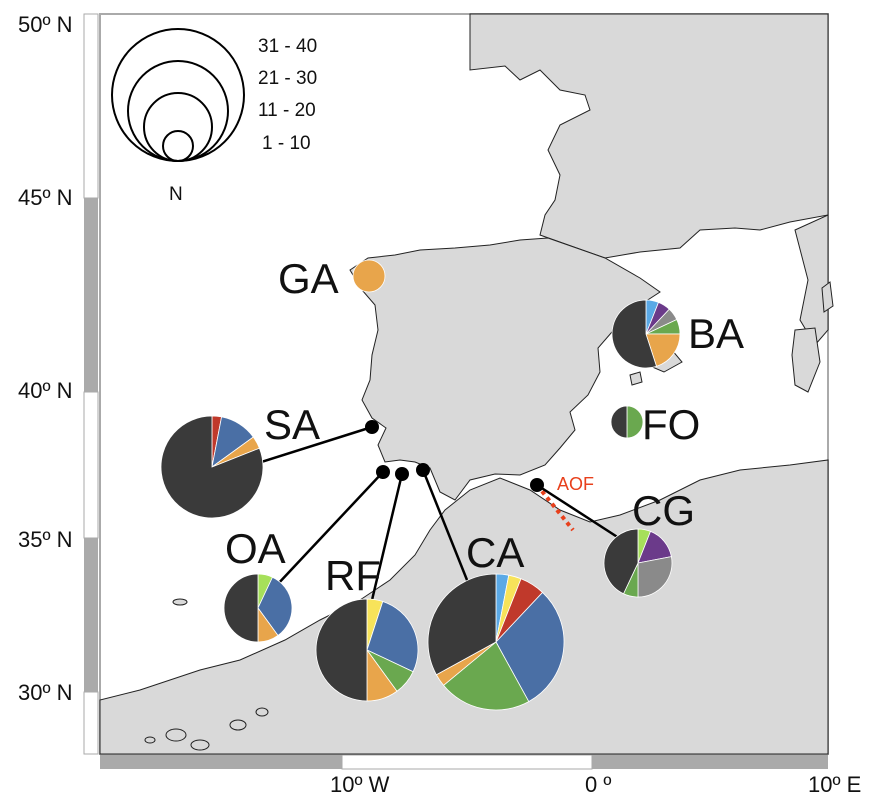 This screenshot has height=805, width=882. Describe the element at coordinates (45, 390) in the screenshot. I see `lat-label-40n: 40º N` at that location.